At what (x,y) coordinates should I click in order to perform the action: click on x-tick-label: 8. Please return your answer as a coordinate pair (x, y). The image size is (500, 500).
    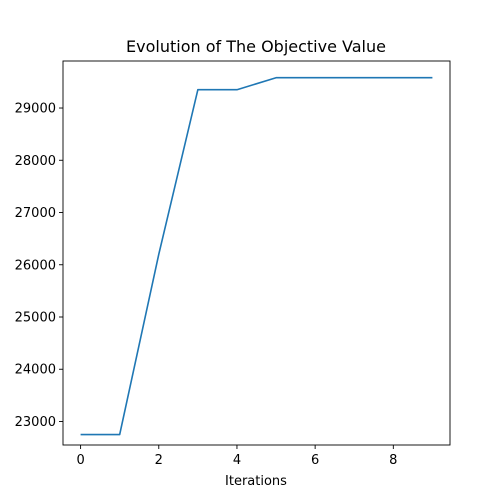
    Looking at the image, I should click on (393, 460).